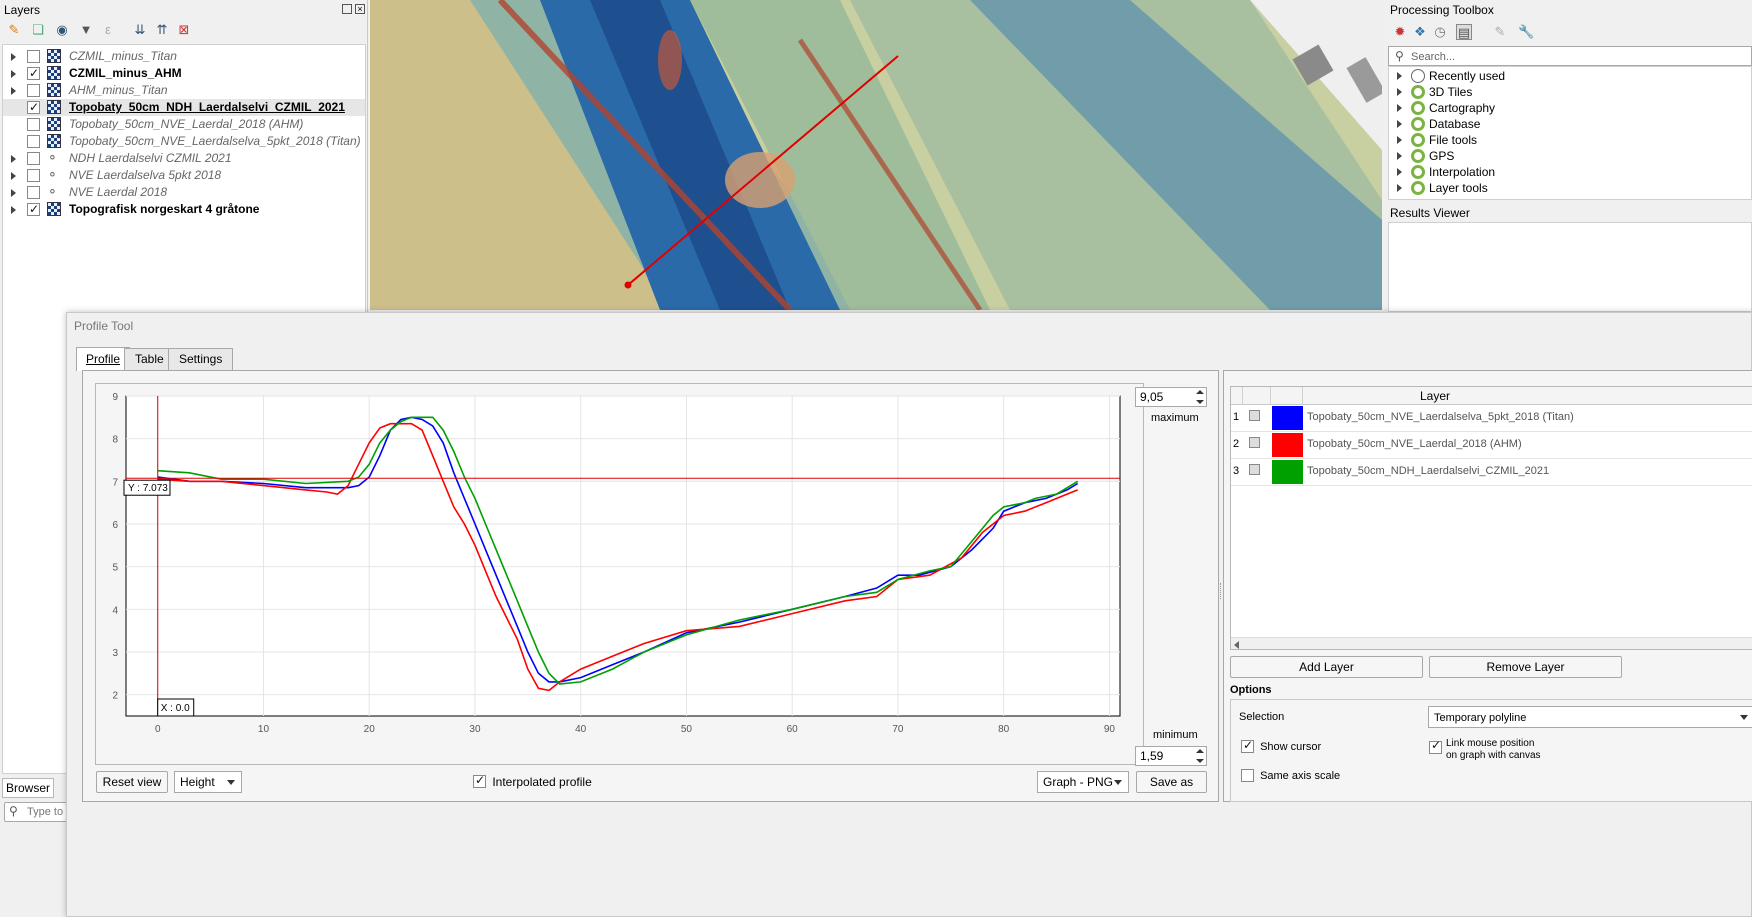  What do you see at coordinates (1569, 172) in the screenshot?
I see `toolbox-item: Interpolation` at bounding box center [1569, 172].